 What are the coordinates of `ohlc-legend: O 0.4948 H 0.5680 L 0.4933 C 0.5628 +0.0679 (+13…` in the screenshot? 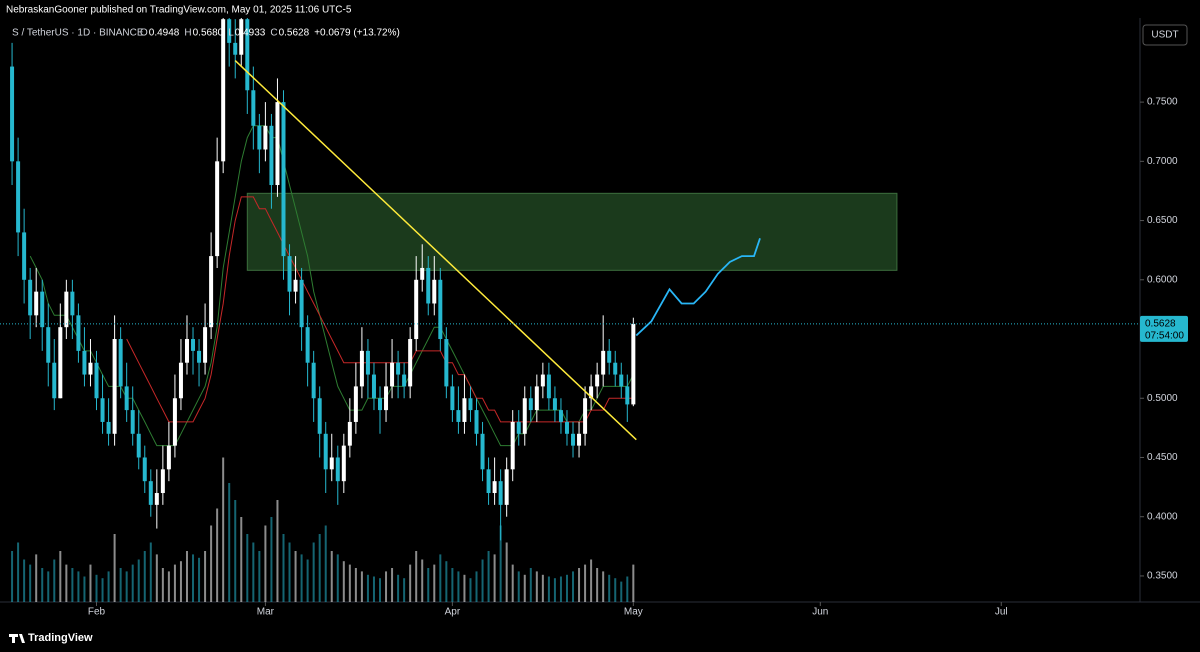 It's located at (270, 33).